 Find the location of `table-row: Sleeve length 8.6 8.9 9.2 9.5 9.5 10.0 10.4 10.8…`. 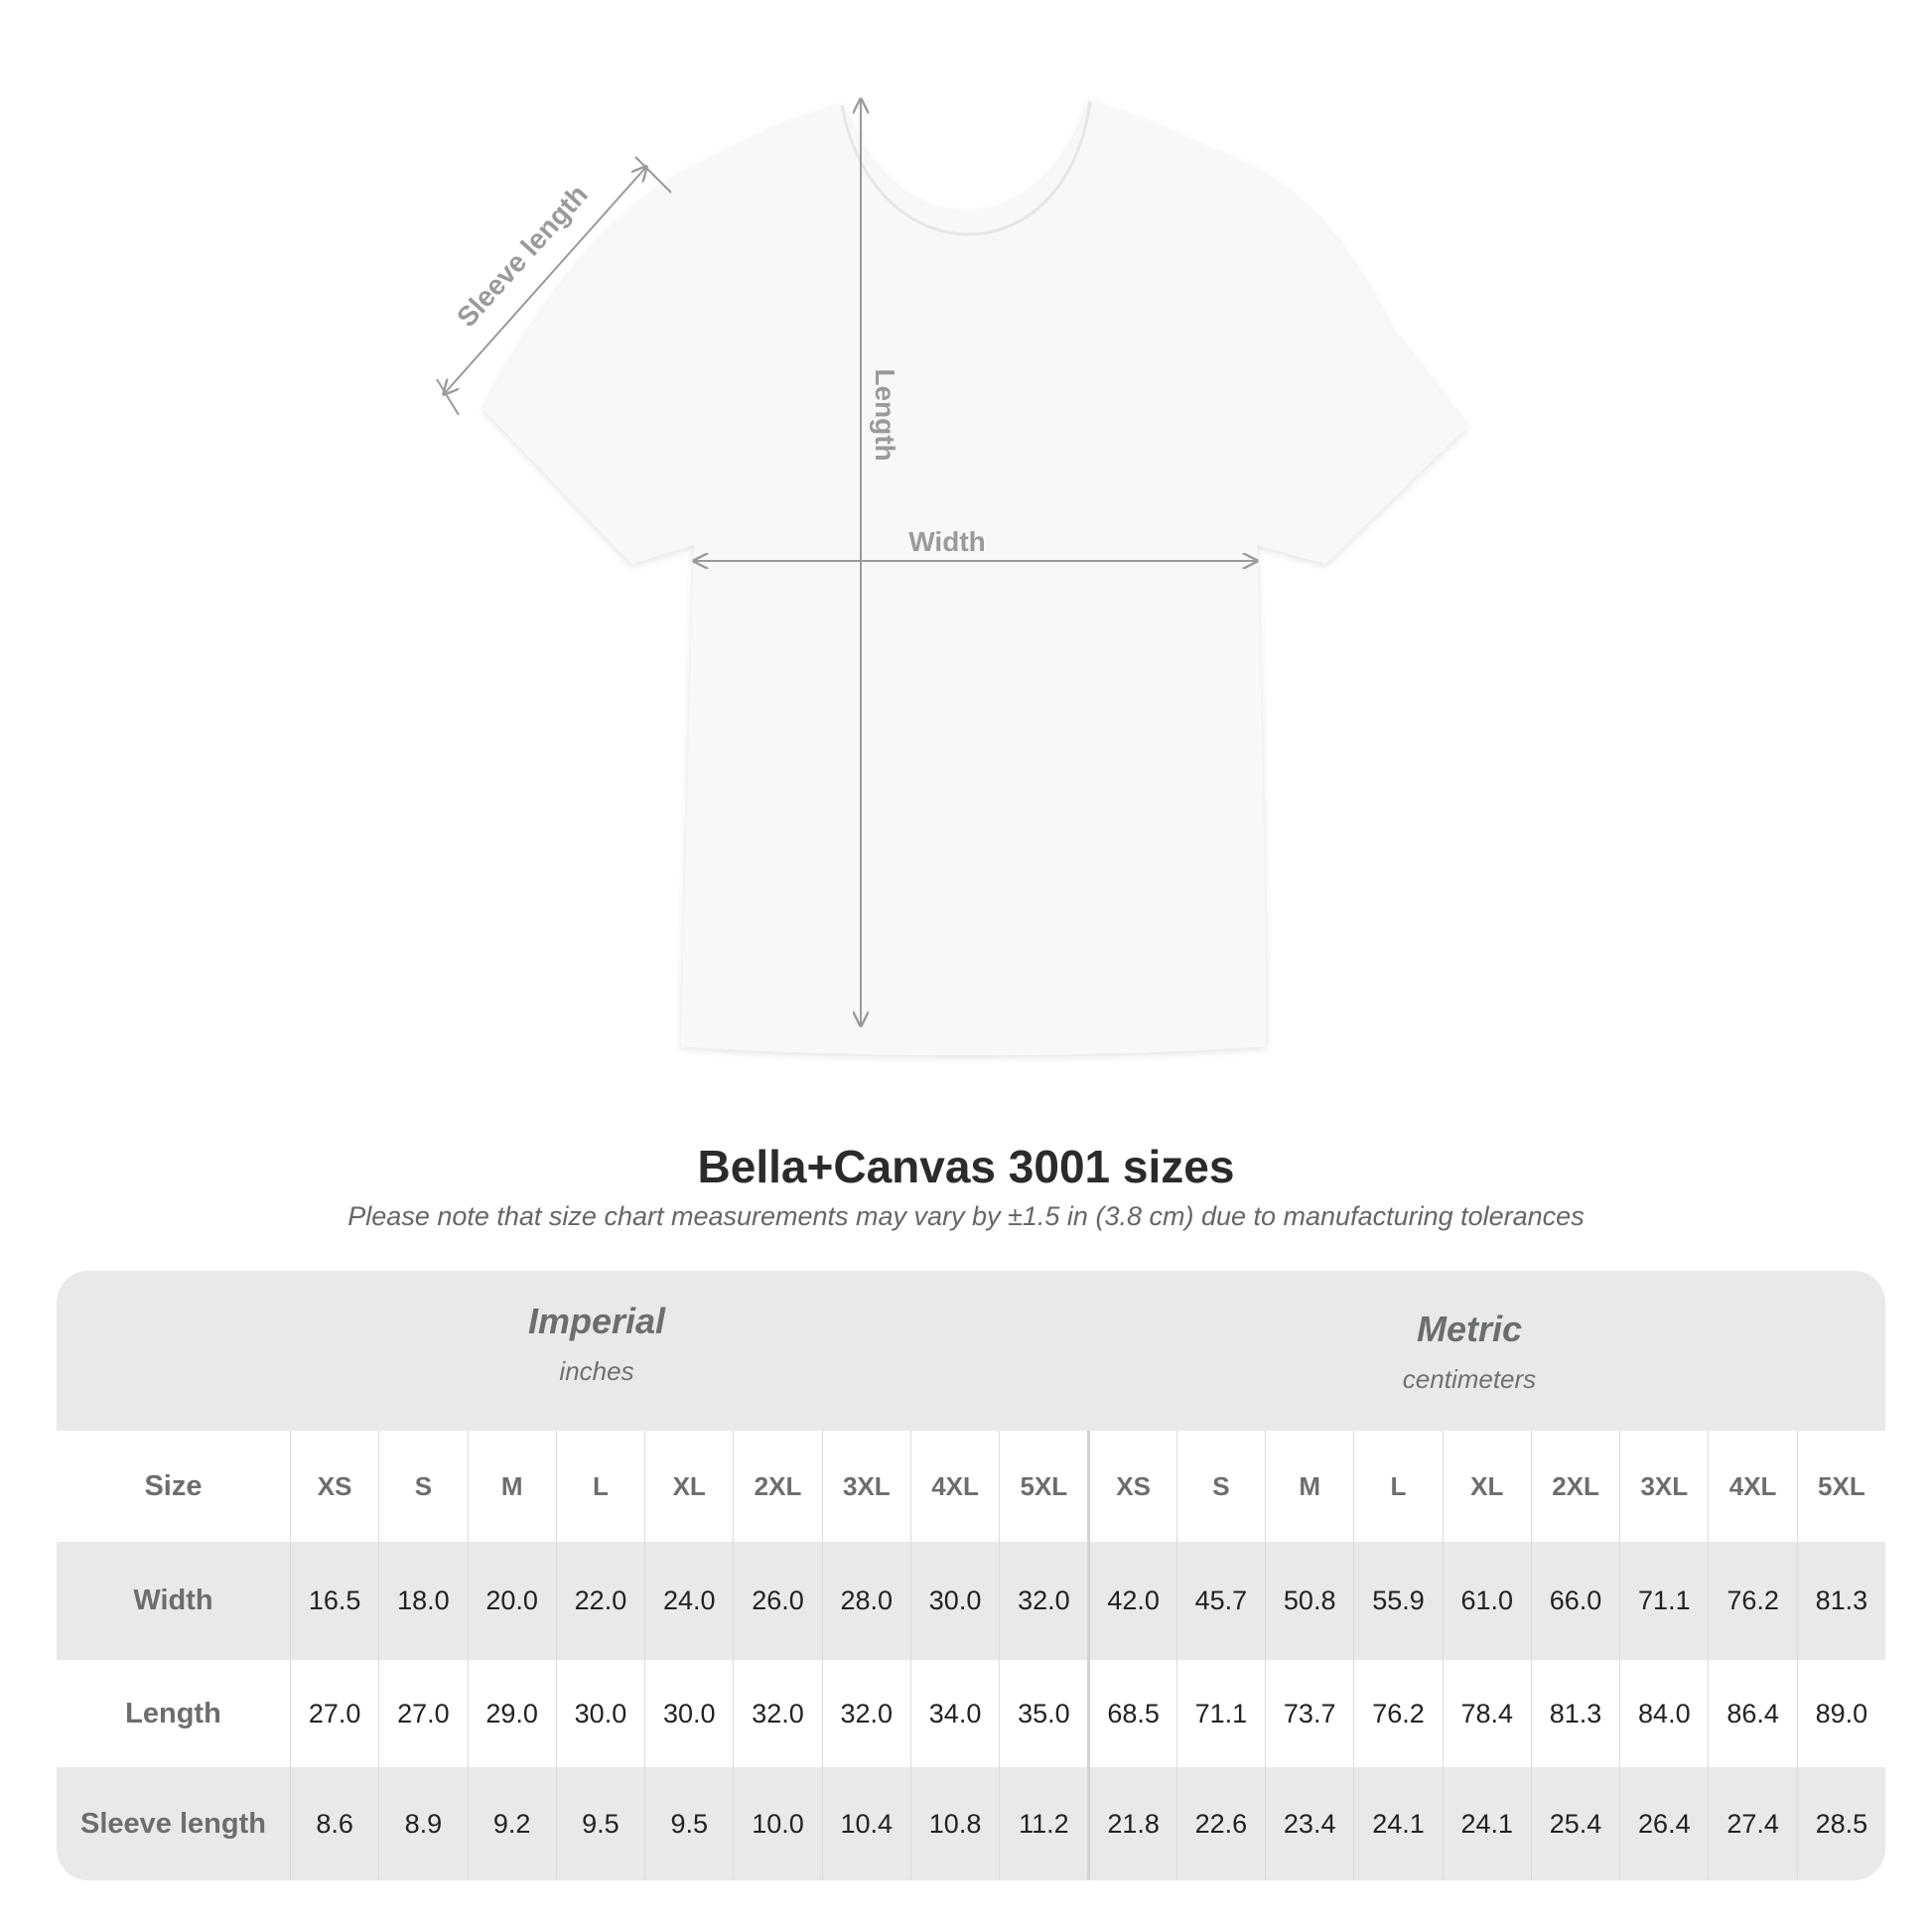

table-row: Sleeve length 8.6 8.9 9.2 9.5 9.5 10.0 10.4 10.8… is located at coordinates (971, 1823).